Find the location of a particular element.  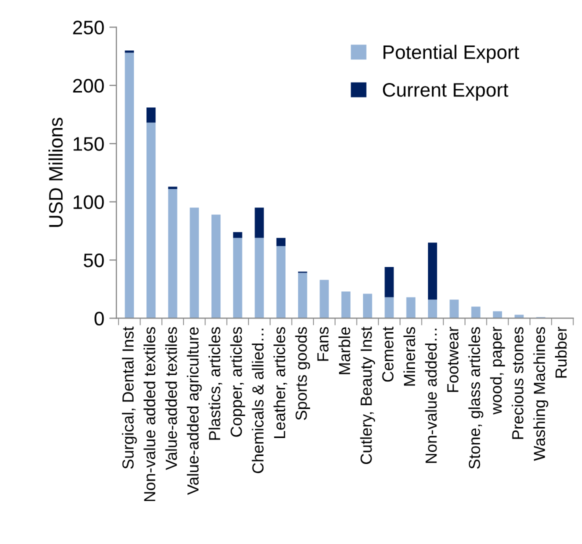

y-tick-label: 200 is located at coordinates (88, 85).